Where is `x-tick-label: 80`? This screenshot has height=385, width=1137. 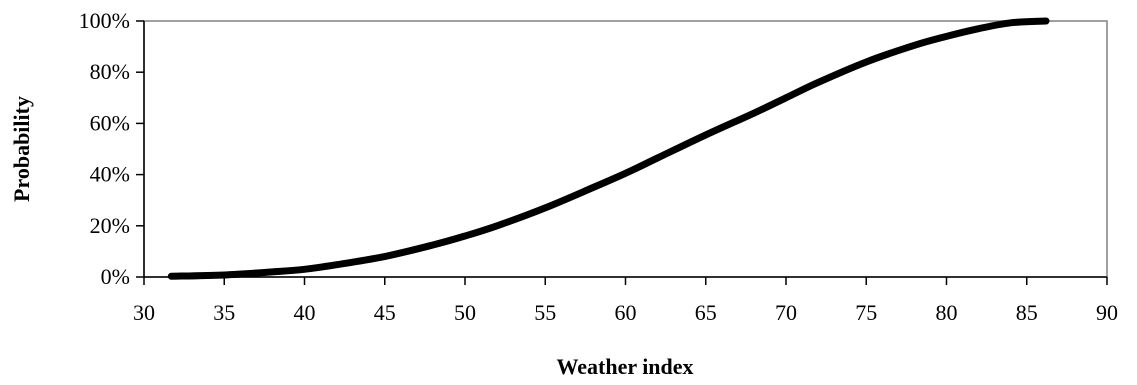 x-tick-label: 80 is located at coordinates (947, 312).